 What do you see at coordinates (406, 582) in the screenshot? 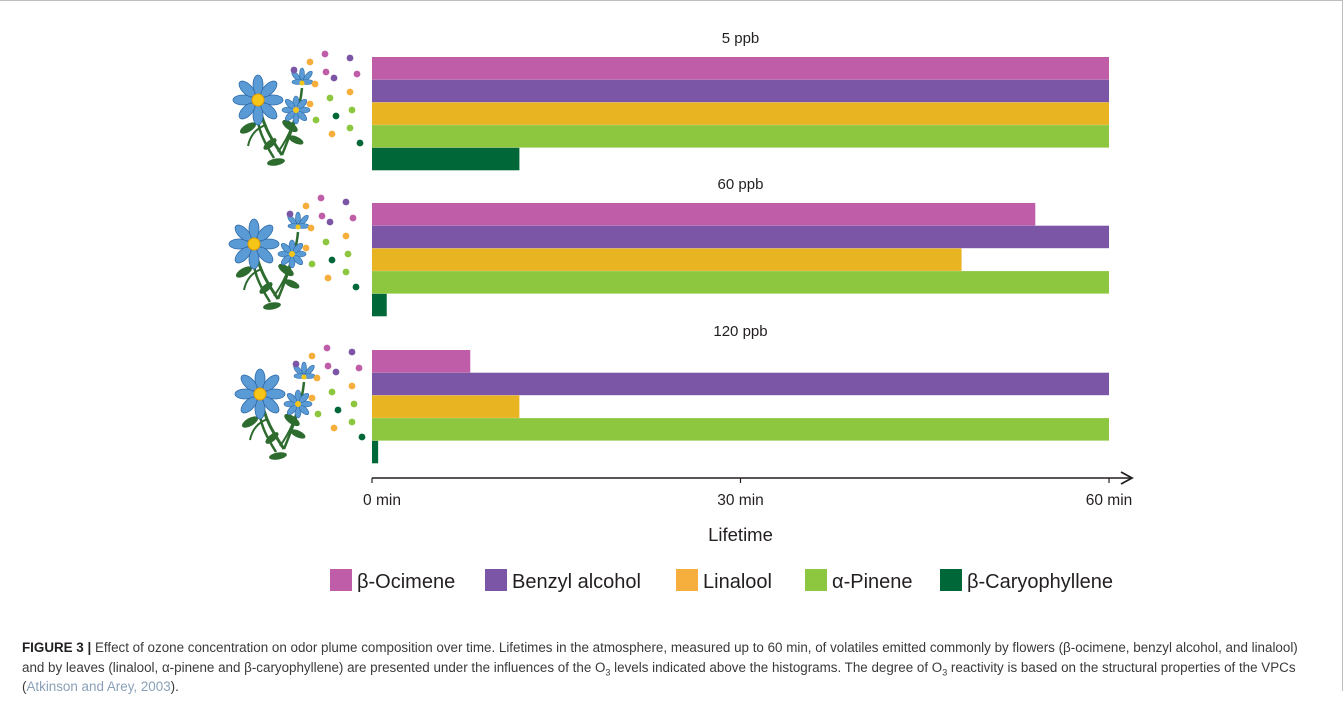
I see `legend-label: β-Ocimene` at bounding box center [406, 582].